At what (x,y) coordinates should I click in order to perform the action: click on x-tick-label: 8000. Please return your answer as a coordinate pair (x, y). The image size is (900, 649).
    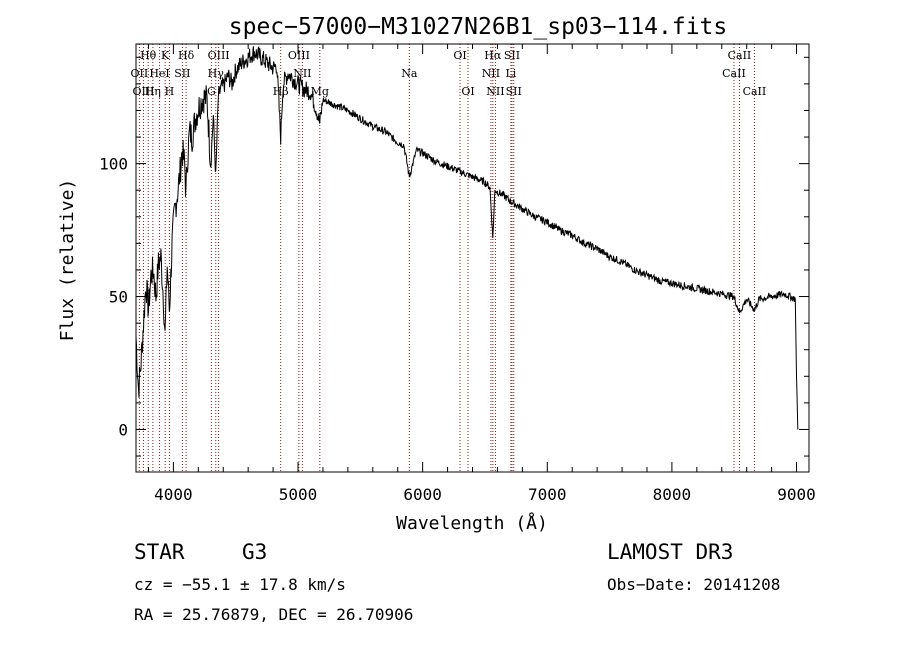
    Looking at the image, I should click on (672, 494).